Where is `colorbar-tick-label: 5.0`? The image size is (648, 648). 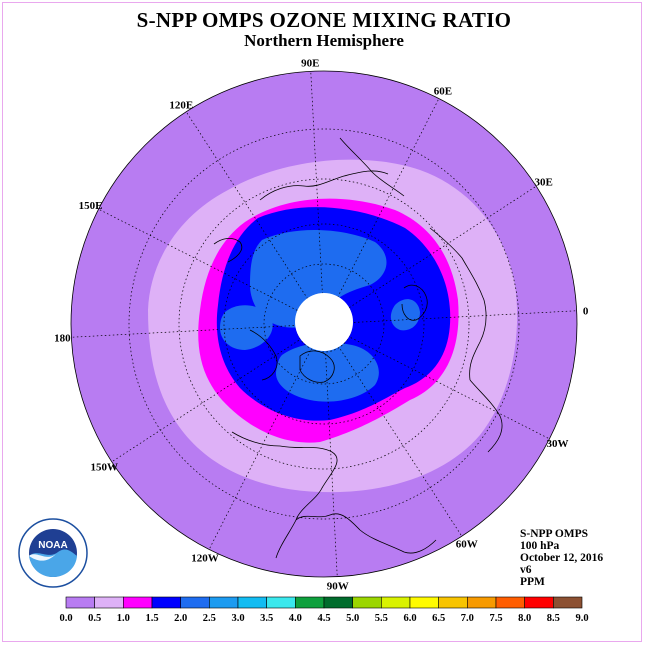 colorbar-tick-label: 5.0 is located at coordinates (352, 618).